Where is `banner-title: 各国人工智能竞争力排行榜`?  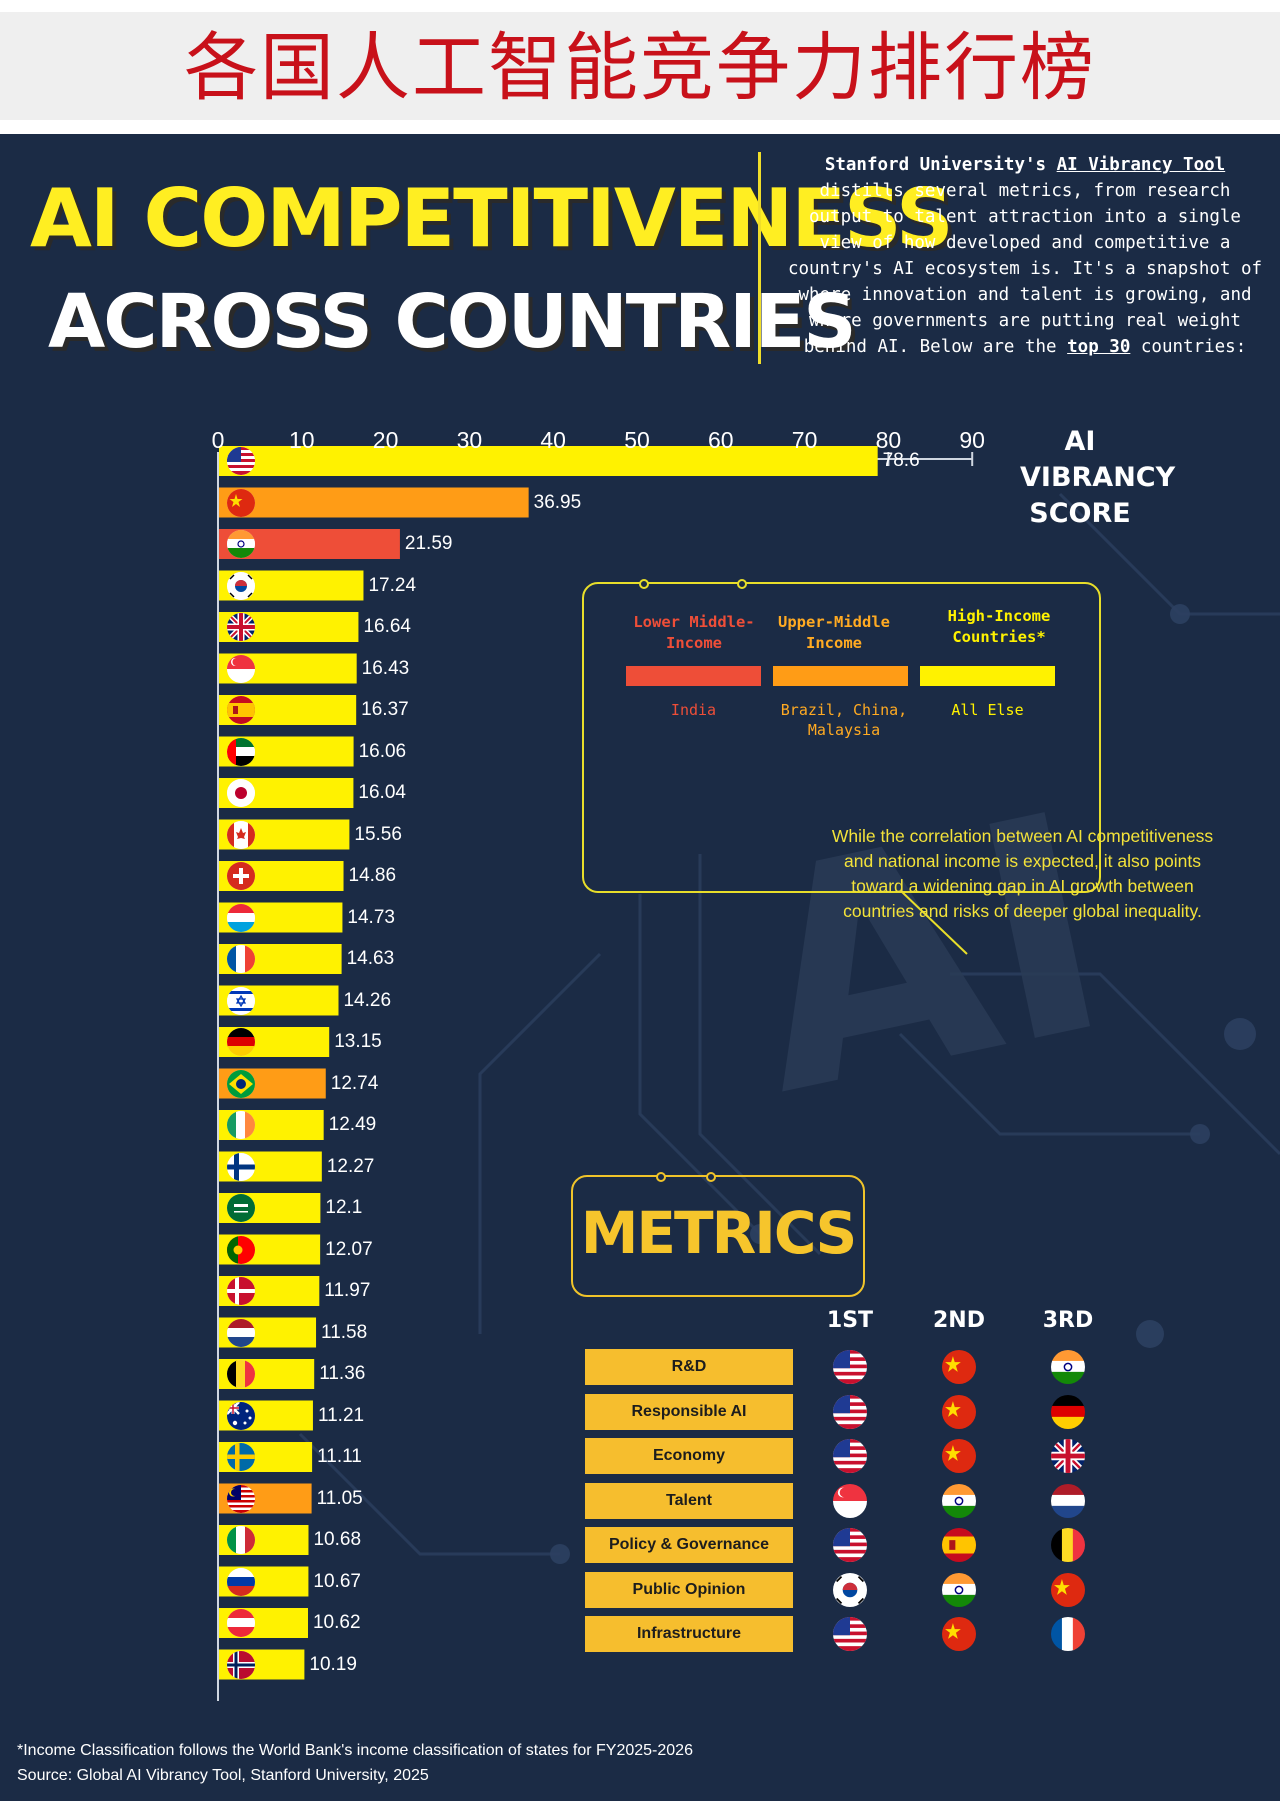
banner-title: 各国人工智能竞争力排行榜 is located at coordinates (640, 68).